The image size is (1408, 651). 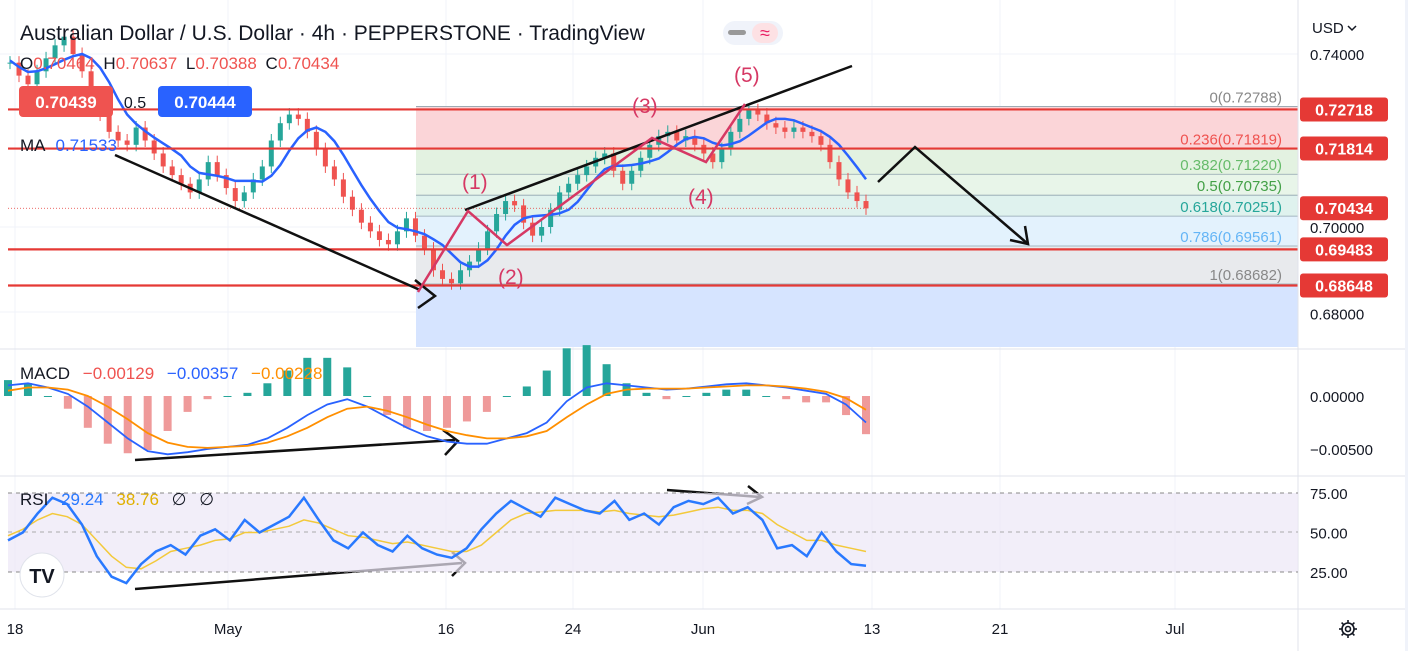 I want to click on rsi-axis: 75.00 50.00 25.00, so click(x=1329, y=534).